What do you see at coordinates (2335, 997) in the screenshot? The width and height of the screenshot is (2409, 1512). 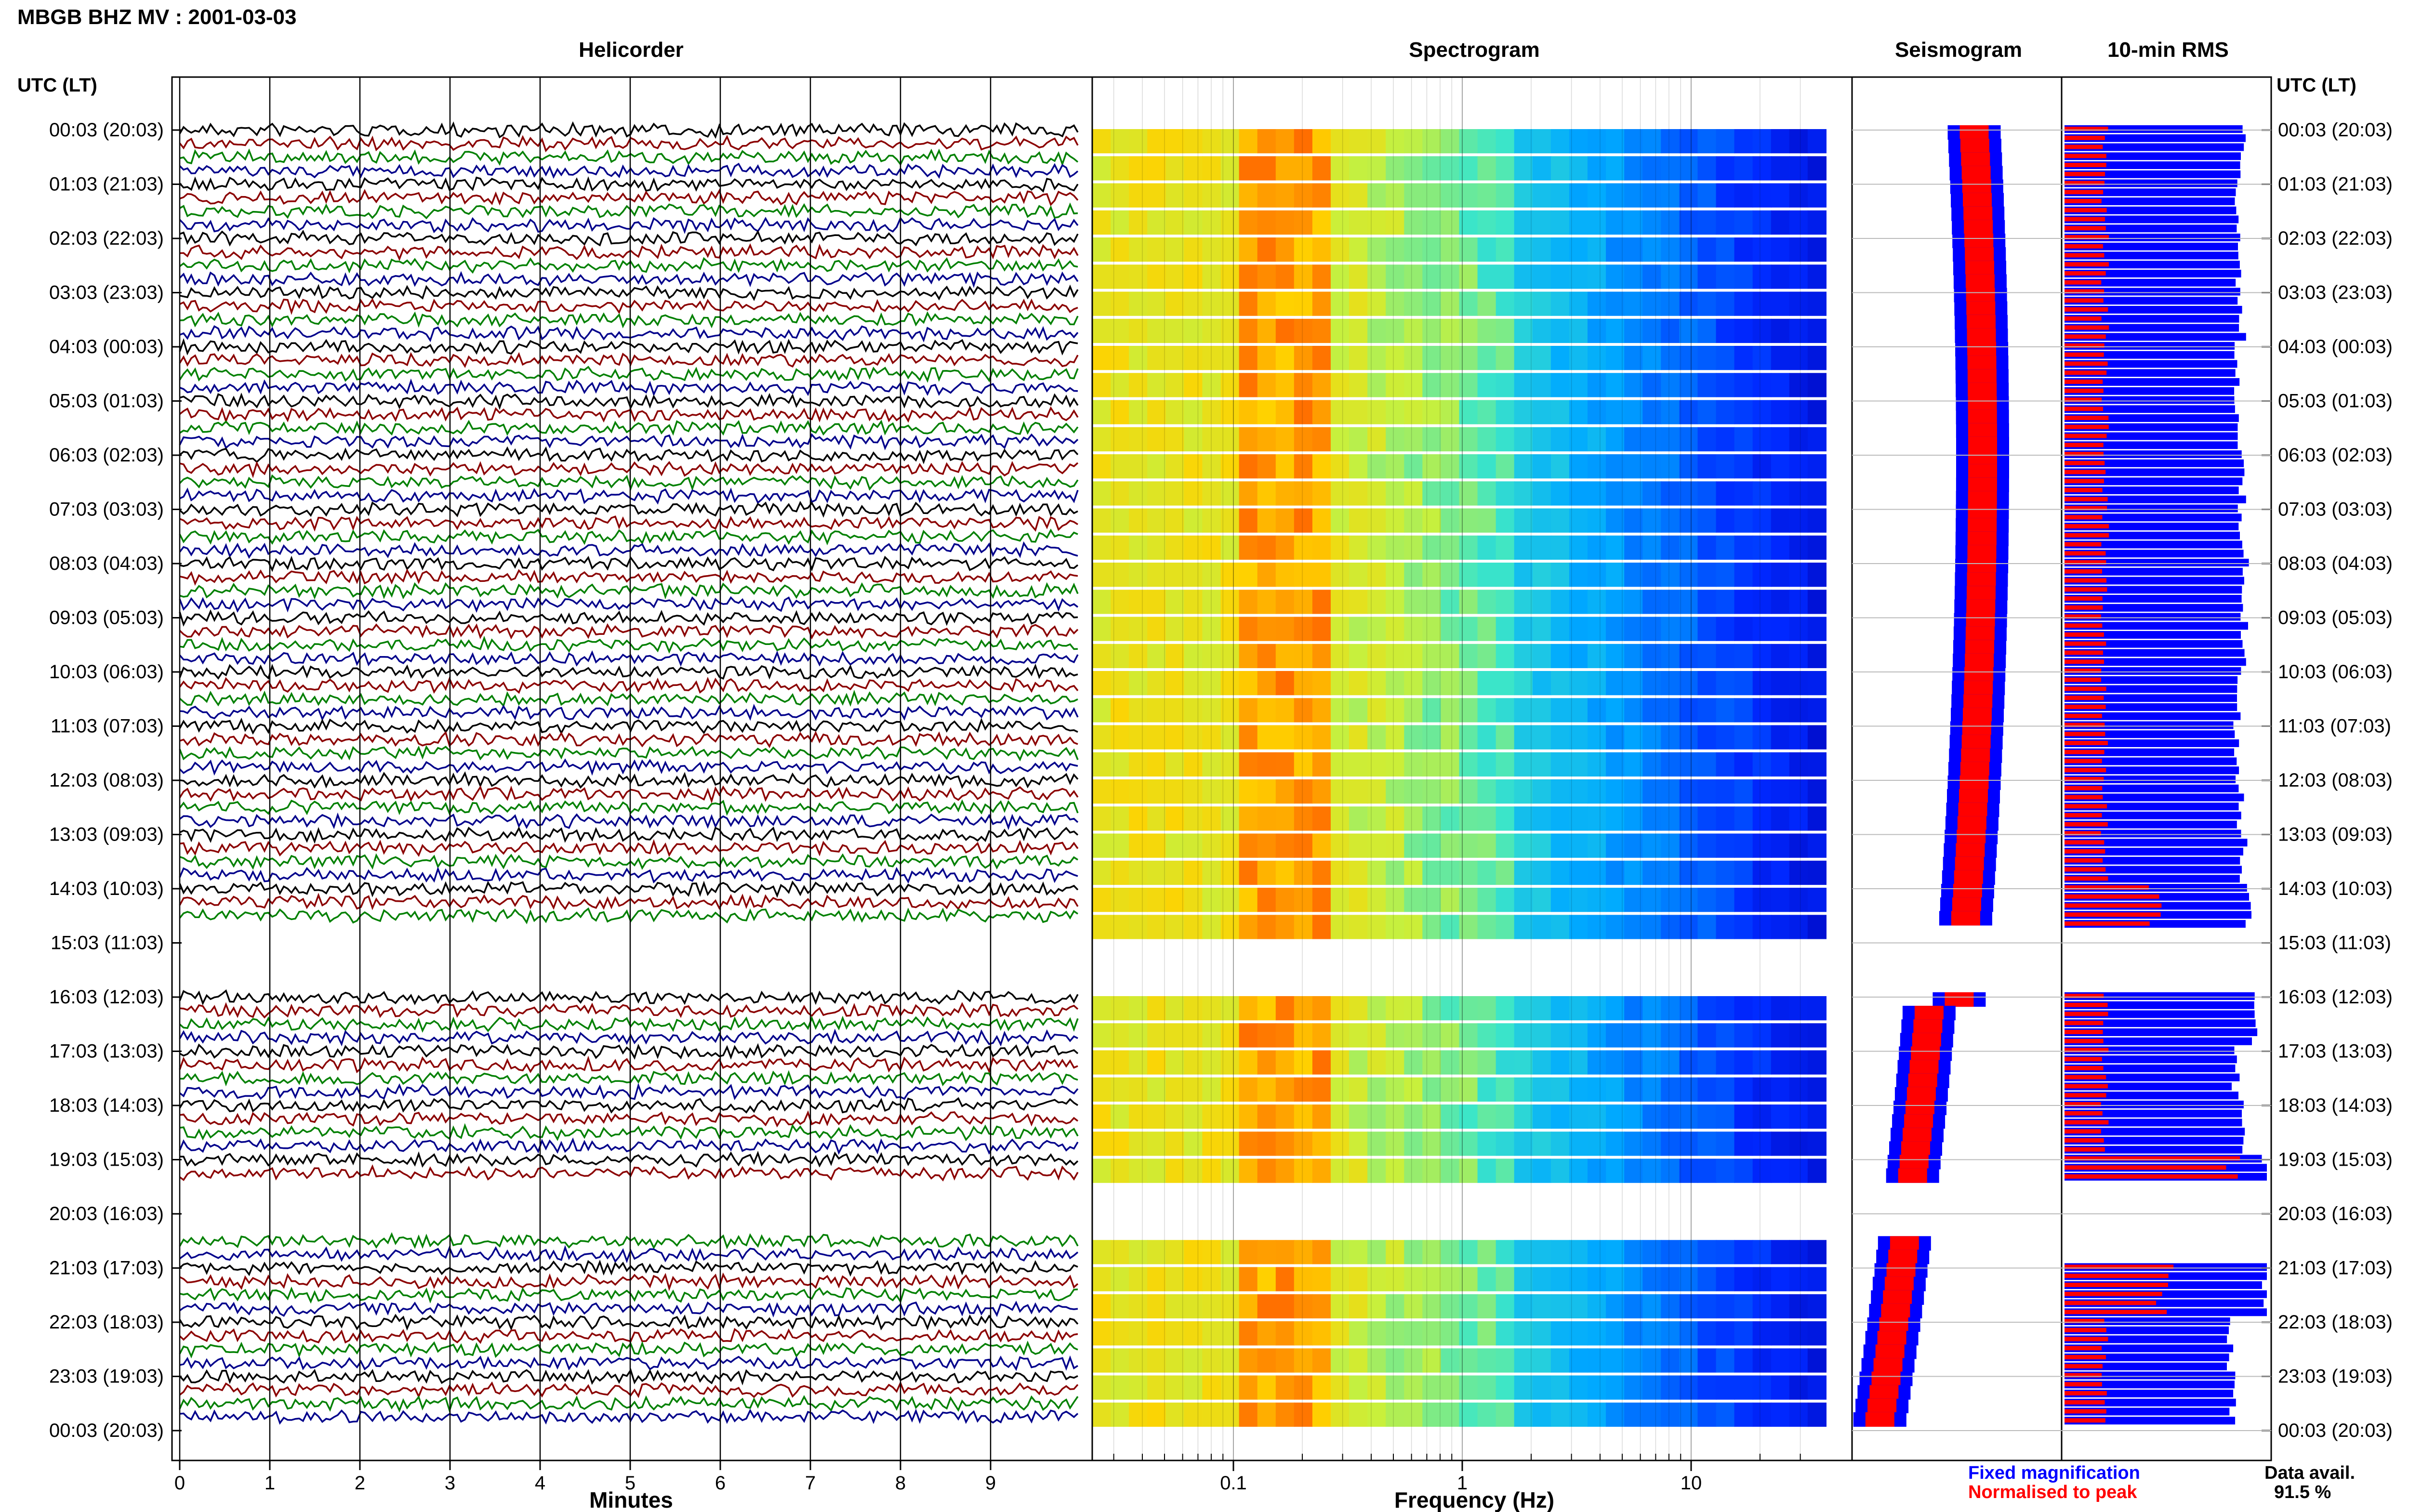 I see `time-label-right: 16:03 (12:03)` at bounding box center [2335, 997].